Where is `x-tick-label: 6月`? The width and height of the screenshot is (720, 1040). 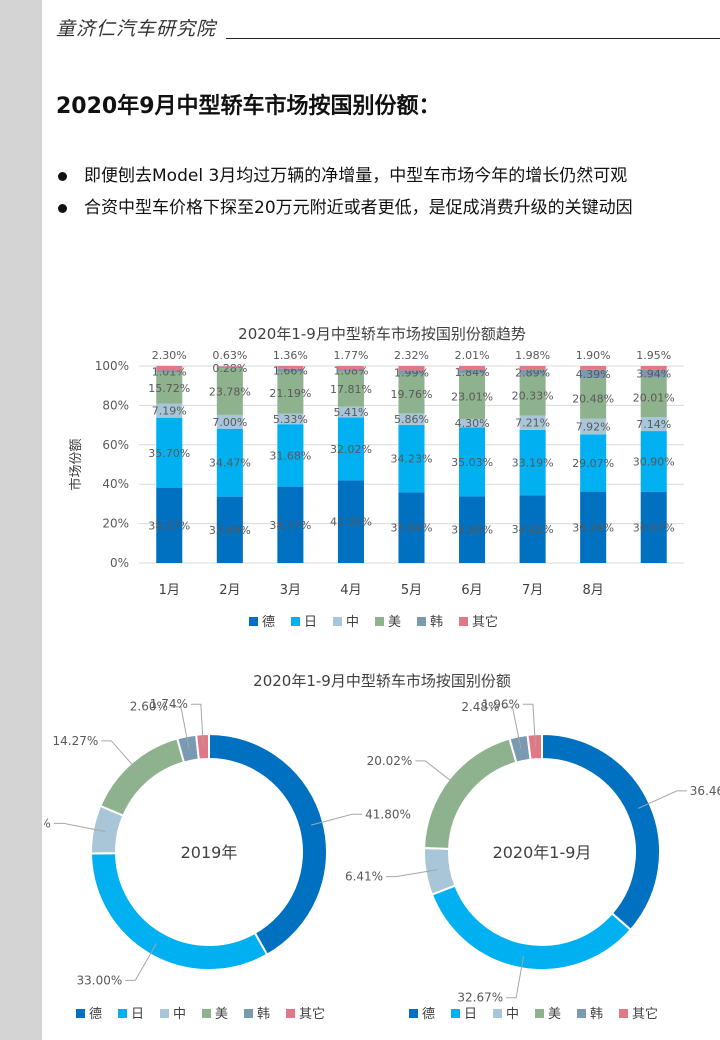 x-tick-label: 6月 is located at coordinates (471, 590).